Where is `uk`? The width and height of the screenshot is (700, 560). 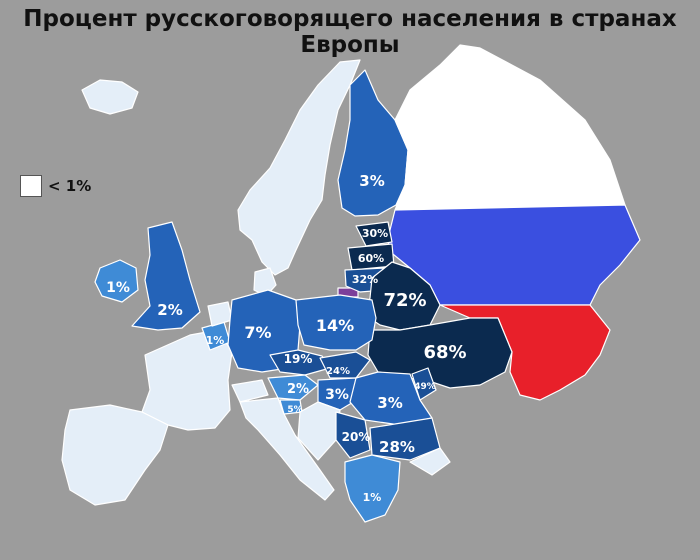
uk is located at coordinates (166, 276).